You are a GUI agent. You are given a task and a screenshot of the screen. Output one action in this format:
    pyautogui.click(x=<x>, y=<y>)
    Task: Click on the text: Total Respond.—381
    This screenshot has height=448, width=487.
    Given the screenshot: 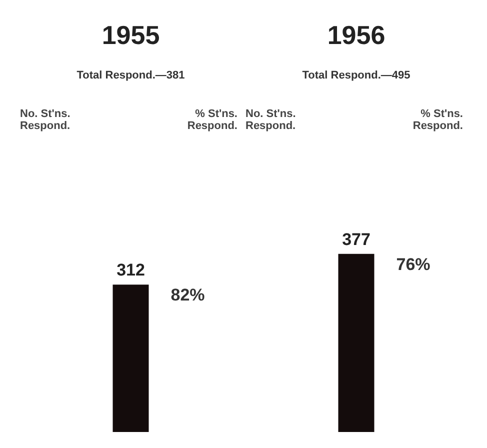 What is the action you would take?
    pyautogui.click(x=130, y=76)
    